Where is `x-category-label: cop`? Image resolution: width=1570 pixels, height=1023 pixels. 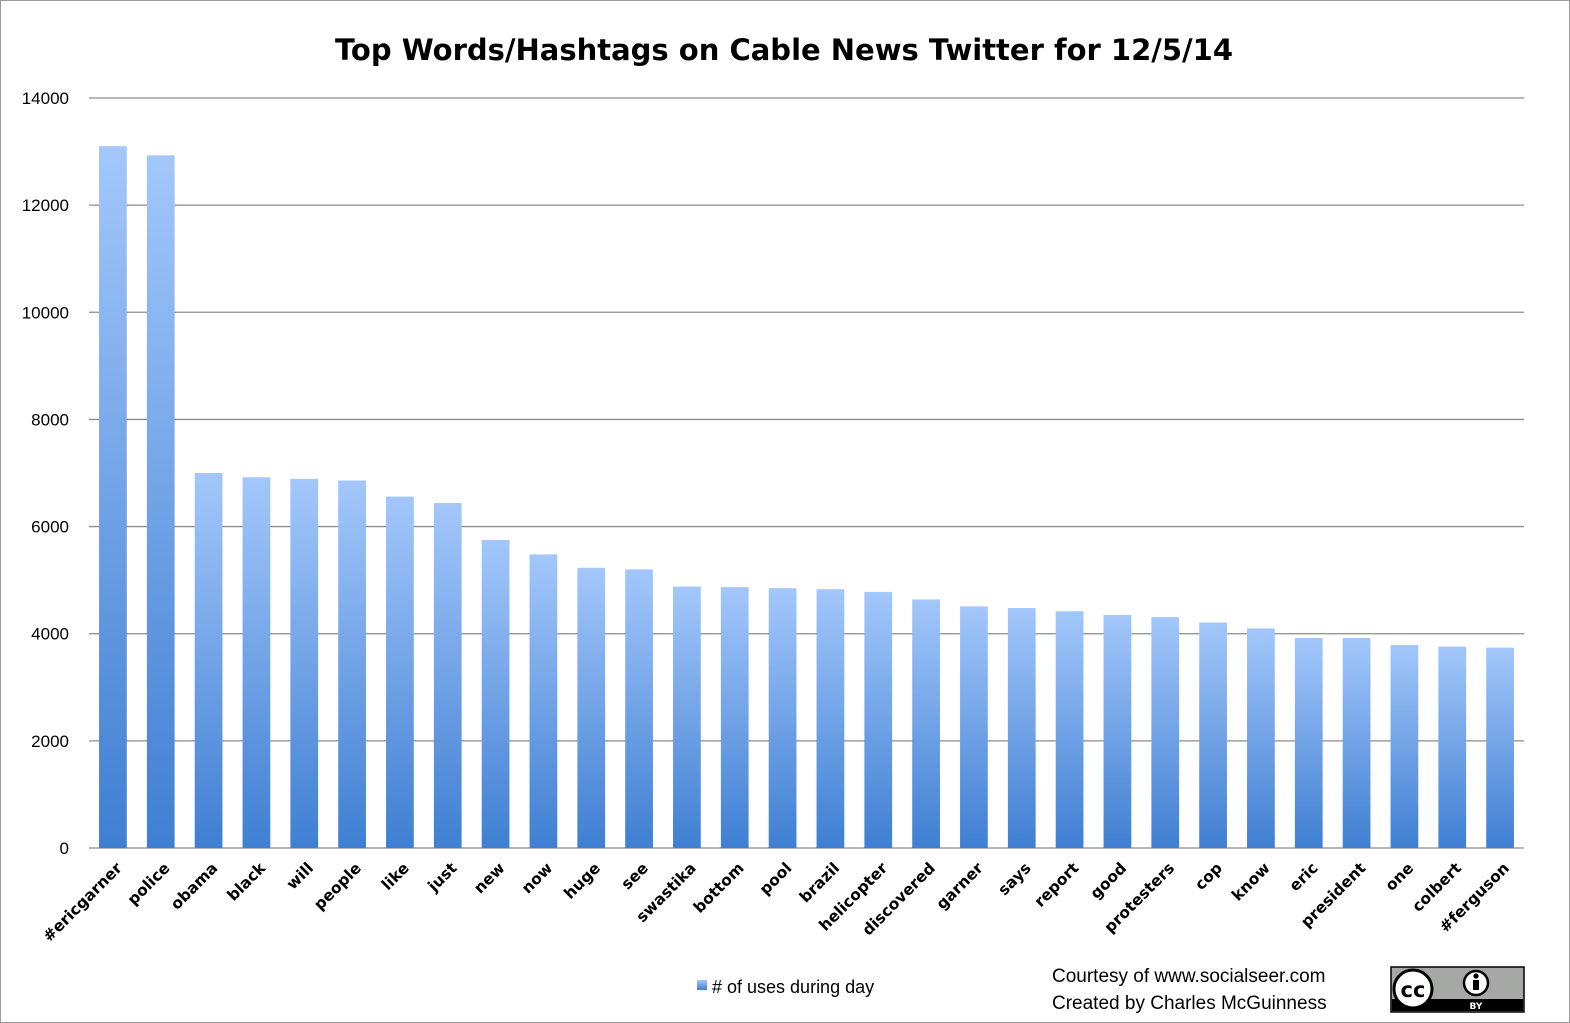
x-category-label: cop is located at coordinates (1208, 876).